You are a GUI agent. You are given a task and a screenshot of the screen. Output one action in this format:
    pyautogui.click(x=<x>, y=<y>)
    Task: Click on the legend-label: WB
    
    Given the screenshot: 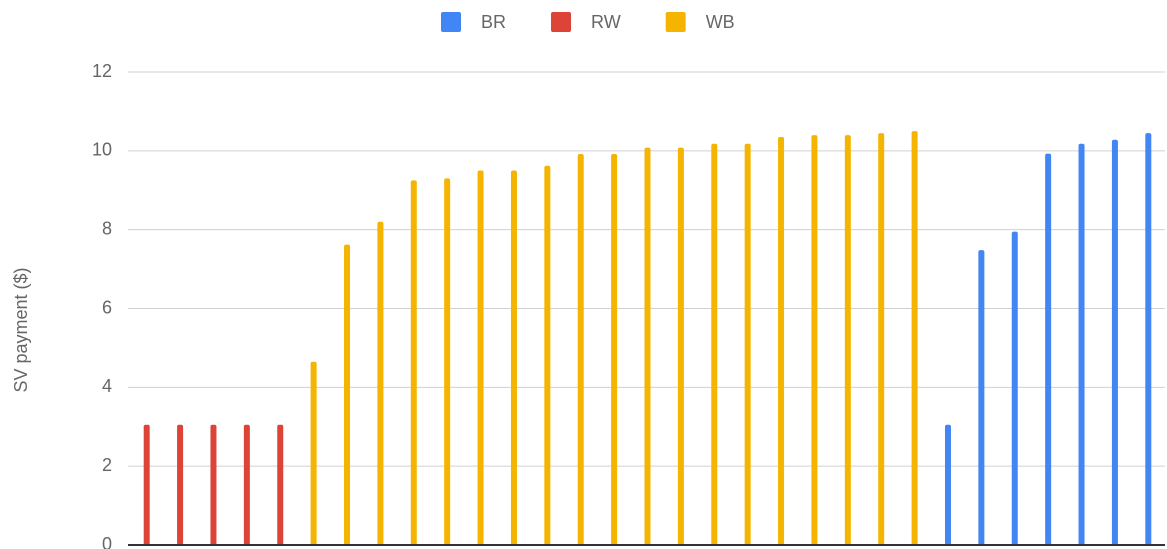 What is the action you would take?
    pyautogui.click(x=720, y=22)
    